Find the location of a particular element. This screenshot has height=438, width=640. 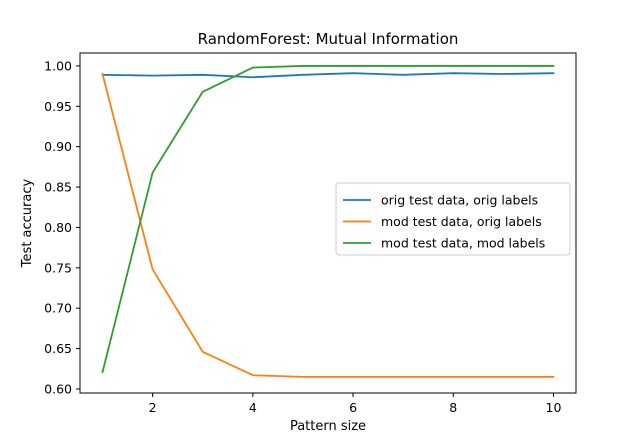

y-tick-label: 0.75 is located at coordinates (58, 267).